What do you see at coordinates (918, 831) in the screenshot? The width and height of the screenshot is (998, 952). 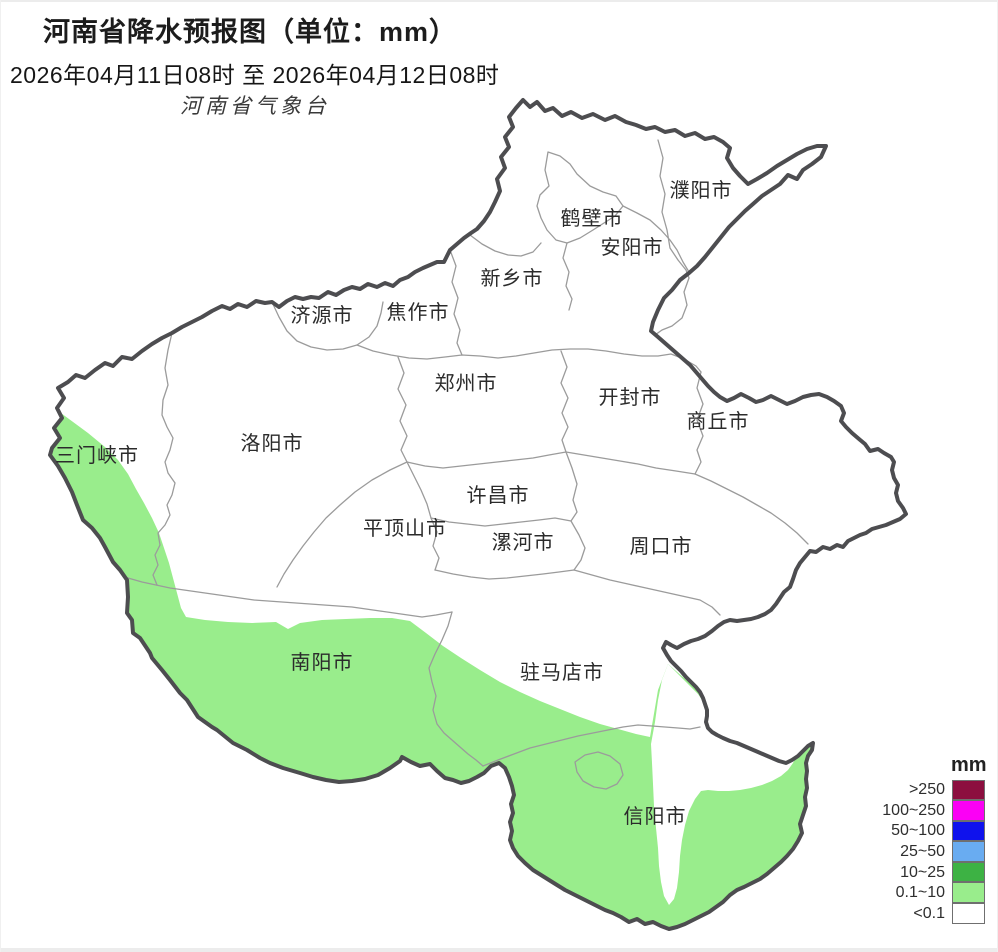 I see `legend-label: 50~100` at bounding box center [918, 831].